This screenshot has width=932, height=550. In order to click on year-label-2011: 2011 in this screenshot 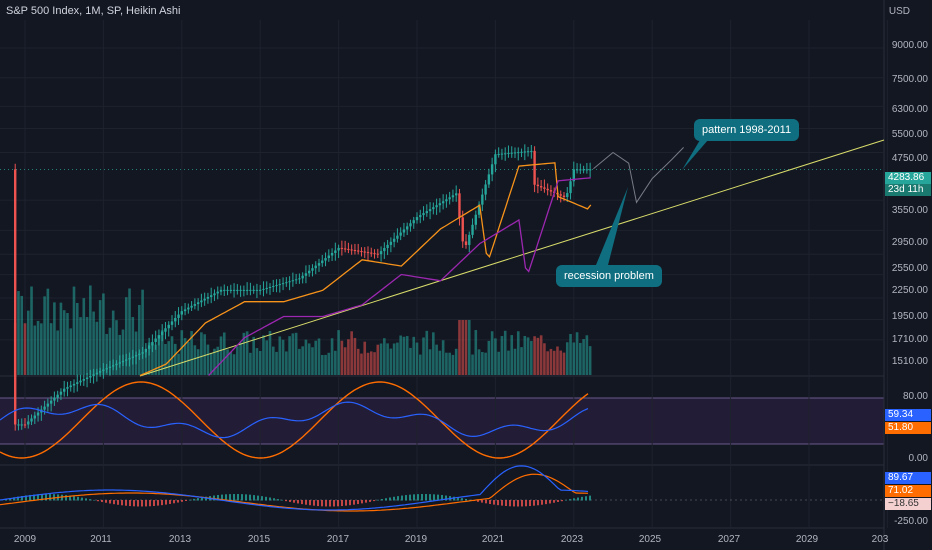, I will do `click(101, 539)`.